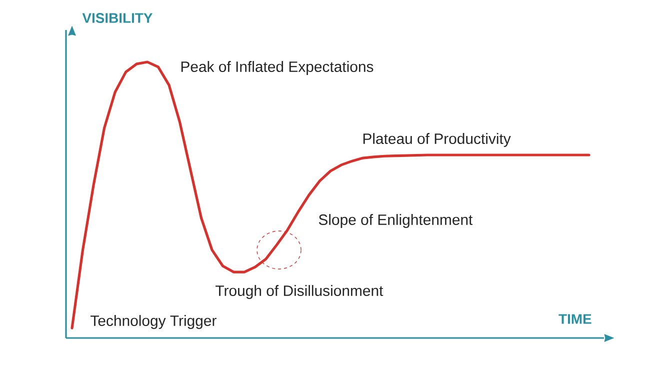  I want to click on annotation: Peak of Inflated Expectations, so click(277, 68).